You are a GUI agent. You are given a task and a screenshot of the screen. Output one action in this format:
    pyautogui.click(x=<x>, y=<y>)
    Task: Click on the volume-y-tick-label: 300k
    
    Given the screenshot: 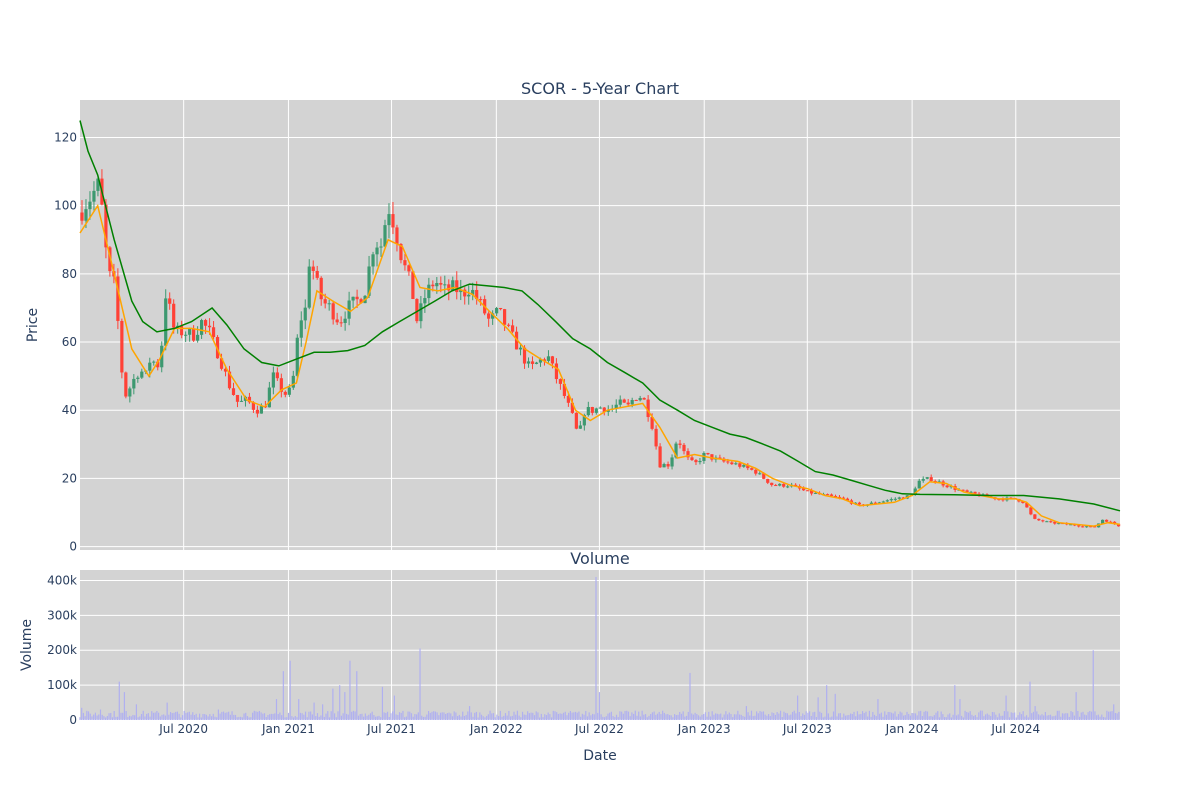 What is the action you would take?
    pyautogui.click(x=62, y=615)
    